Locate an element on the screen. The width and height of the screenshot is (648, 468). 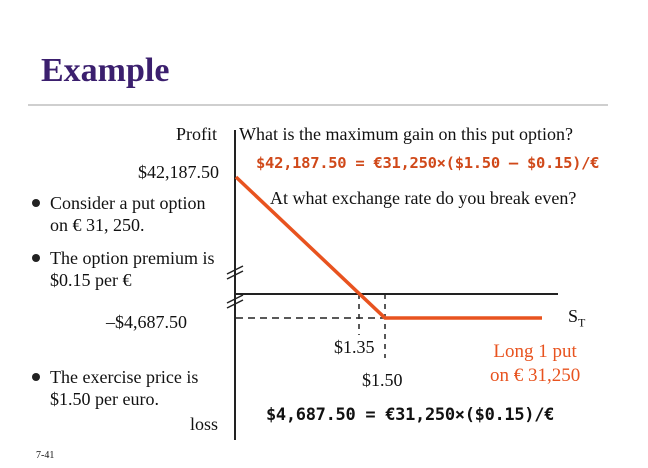
strike-price-label: $1.50 is located at coordinates (382, 380).